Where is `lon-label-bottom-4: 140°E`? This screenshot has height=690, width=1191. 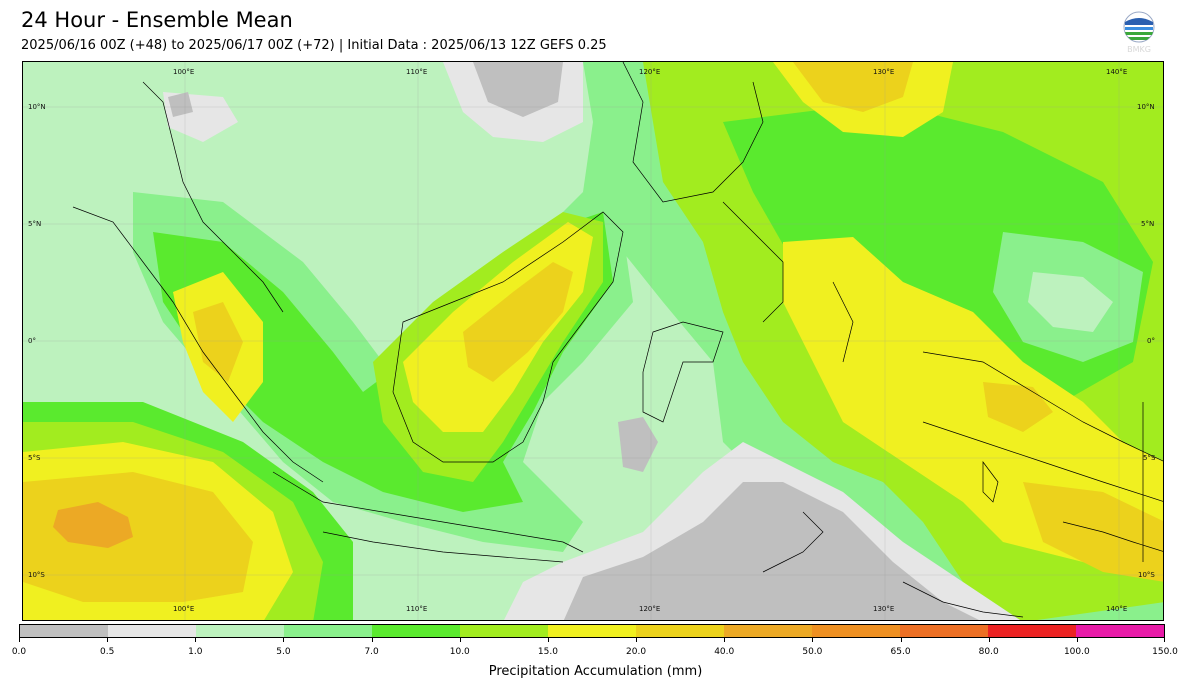 lon-label-bottom-4: 140°E is located at coordinates (1117, 609).